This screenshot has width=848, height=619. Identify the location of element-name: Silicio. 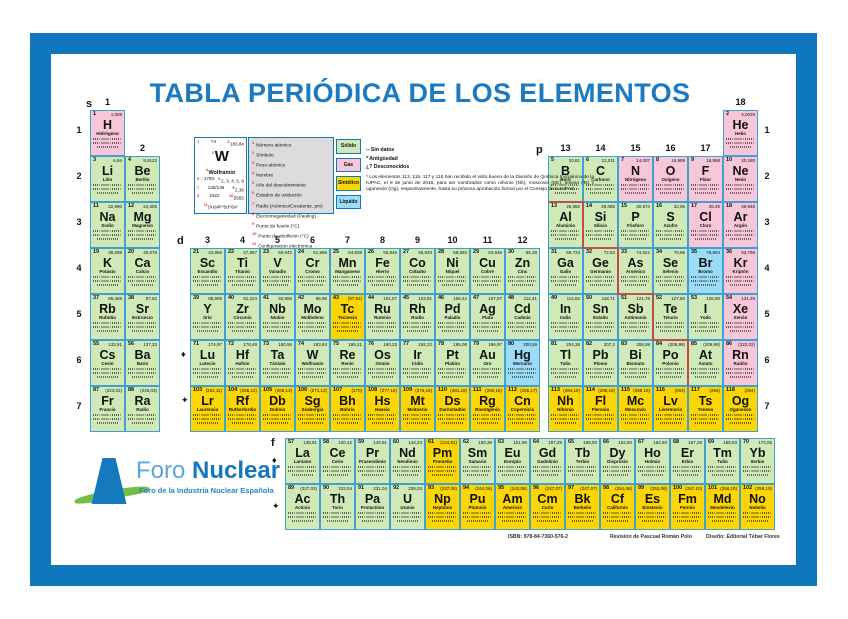
(600, 225).